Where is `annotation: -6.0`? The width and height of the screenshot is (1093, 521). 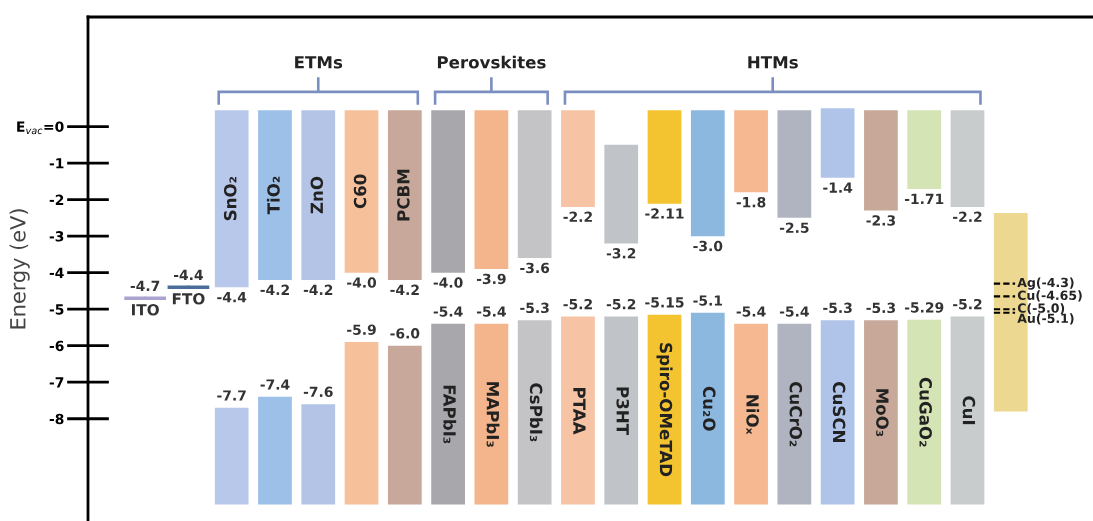 annotation: -6.0 is located at coordinates (405, 333).